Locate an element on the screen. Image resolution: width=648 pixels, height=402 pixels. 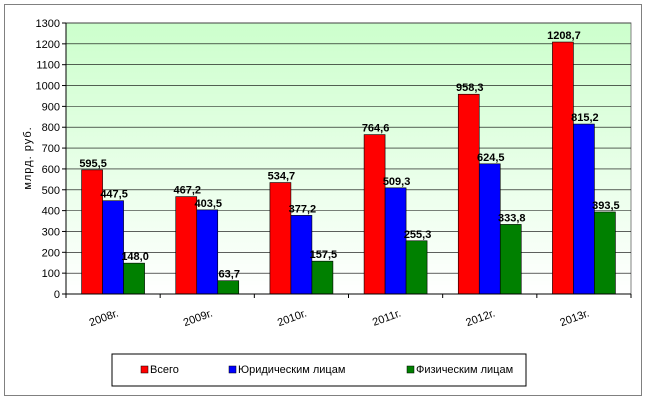
y-tick-label: 500 is located at coordinates (51, 191).